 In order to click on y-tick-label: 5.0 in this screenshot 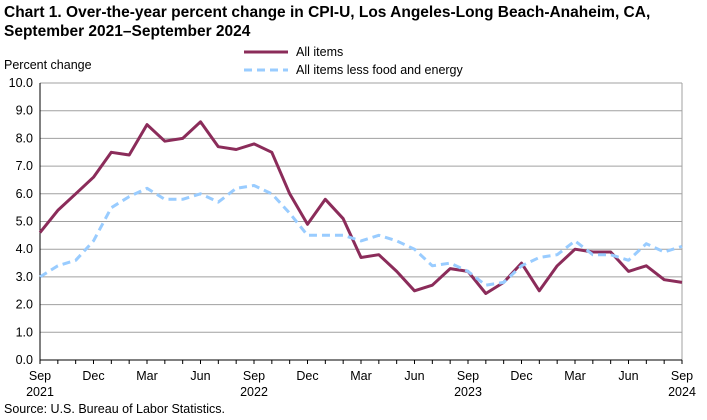, I will do `click(24, 222)`.